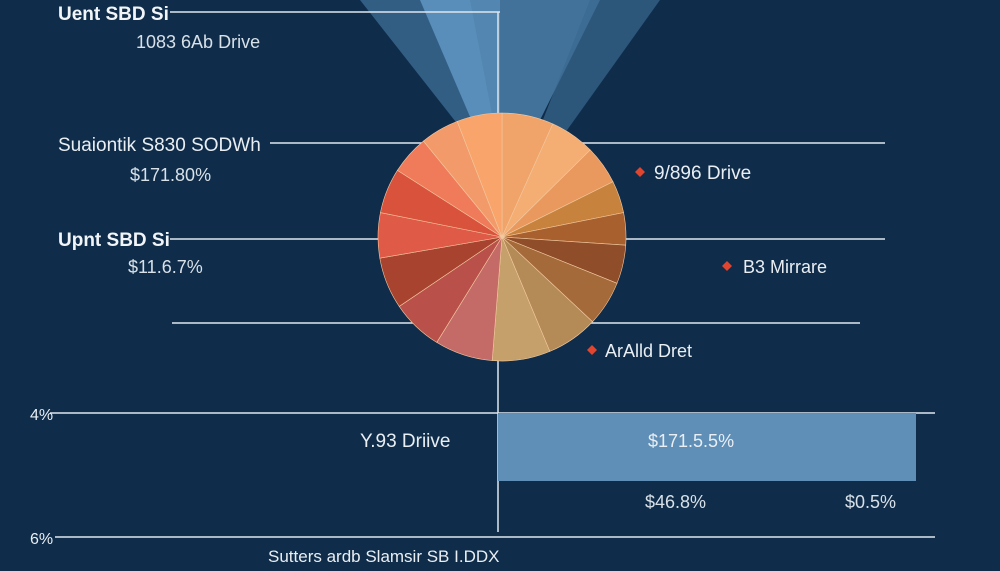 This screenshot has width=1000, height=571. I want to click on left-label-2-value: $171.80%, so click(170, 175).